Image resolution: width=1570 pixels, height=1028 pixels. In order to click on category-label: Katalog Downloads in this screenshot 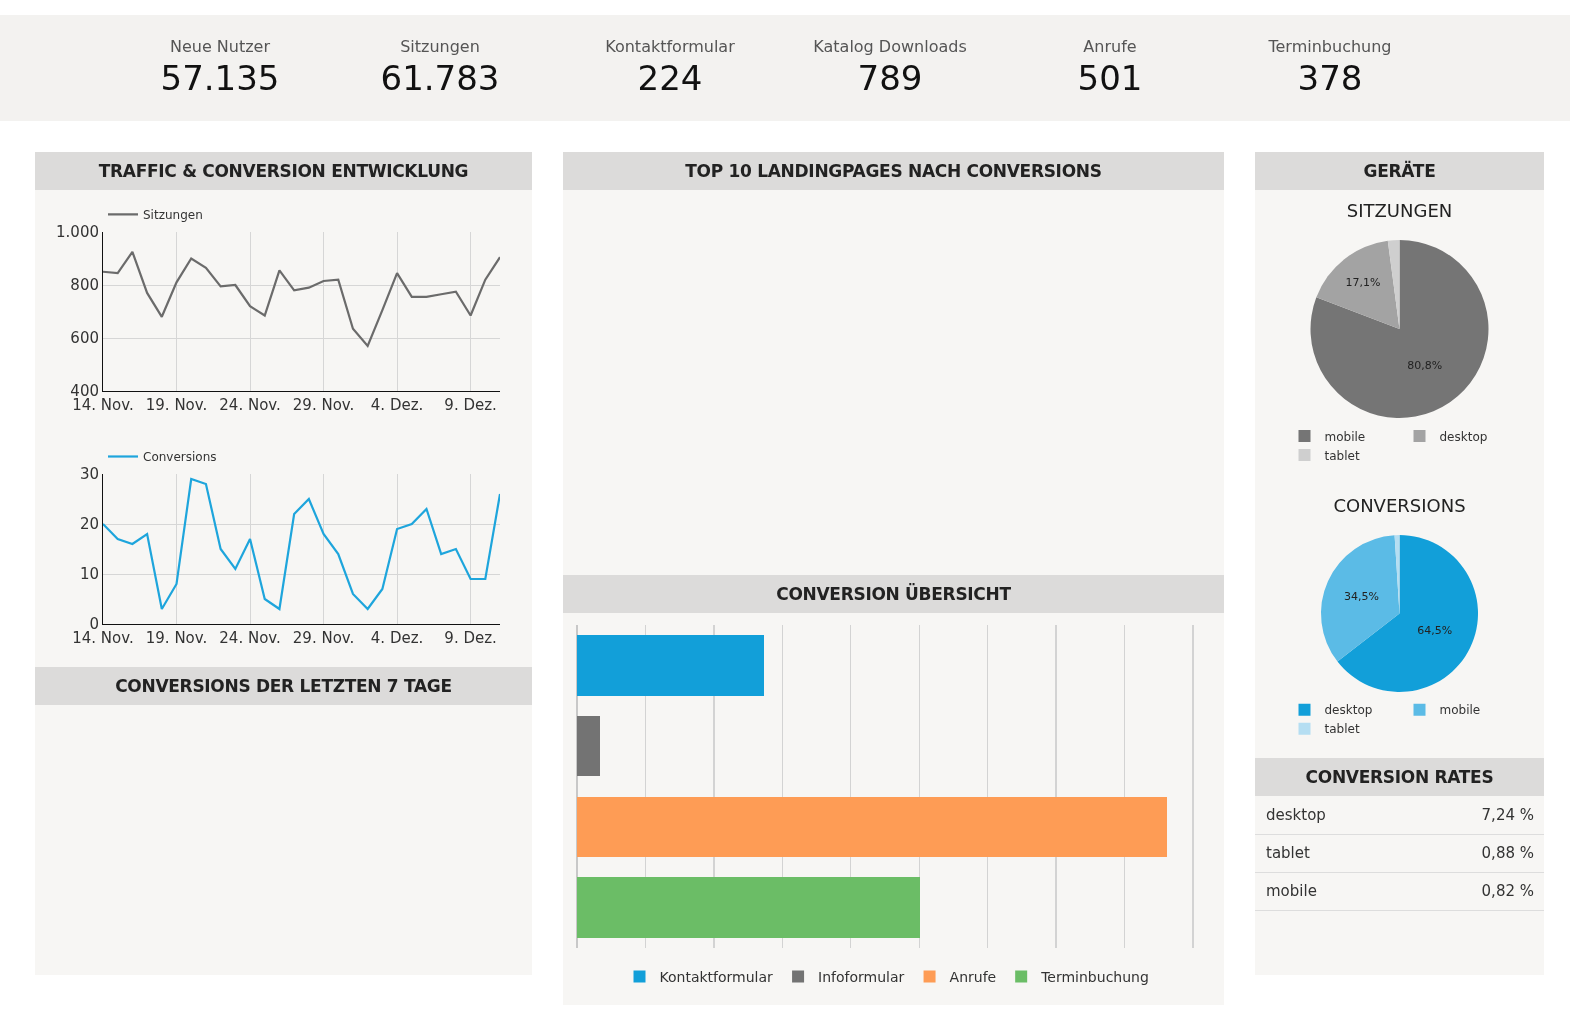, I will do `click(890, 46)`.